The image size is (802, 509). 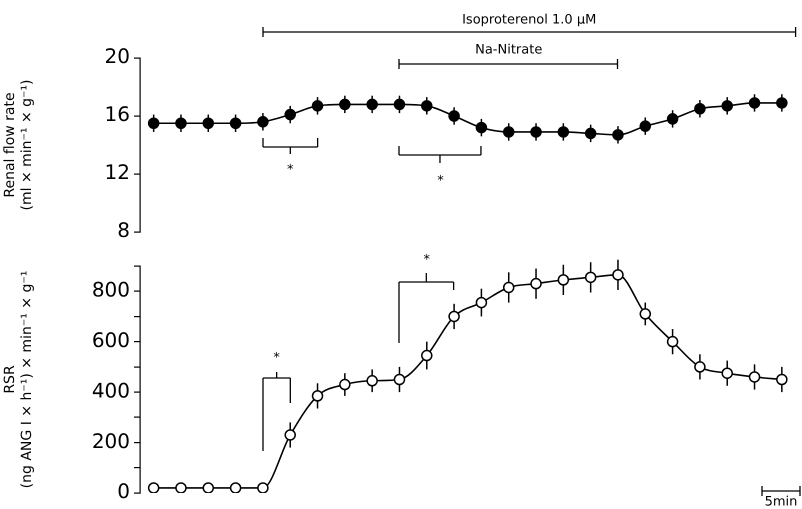 What do you see at coordinates (18, 379) in the screenshot?
I see `y-axis-title: RSR (ng ANG I × h⁻¹) × min⁻¹ × g⁻¹` at bounding box center [18, 379].